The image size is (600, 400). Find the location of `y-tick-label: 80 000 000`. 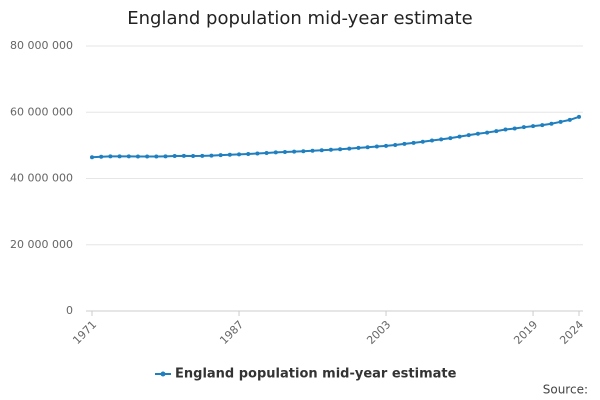

y-tick-label: 80 000 000 is located at coordinates (41, 45).